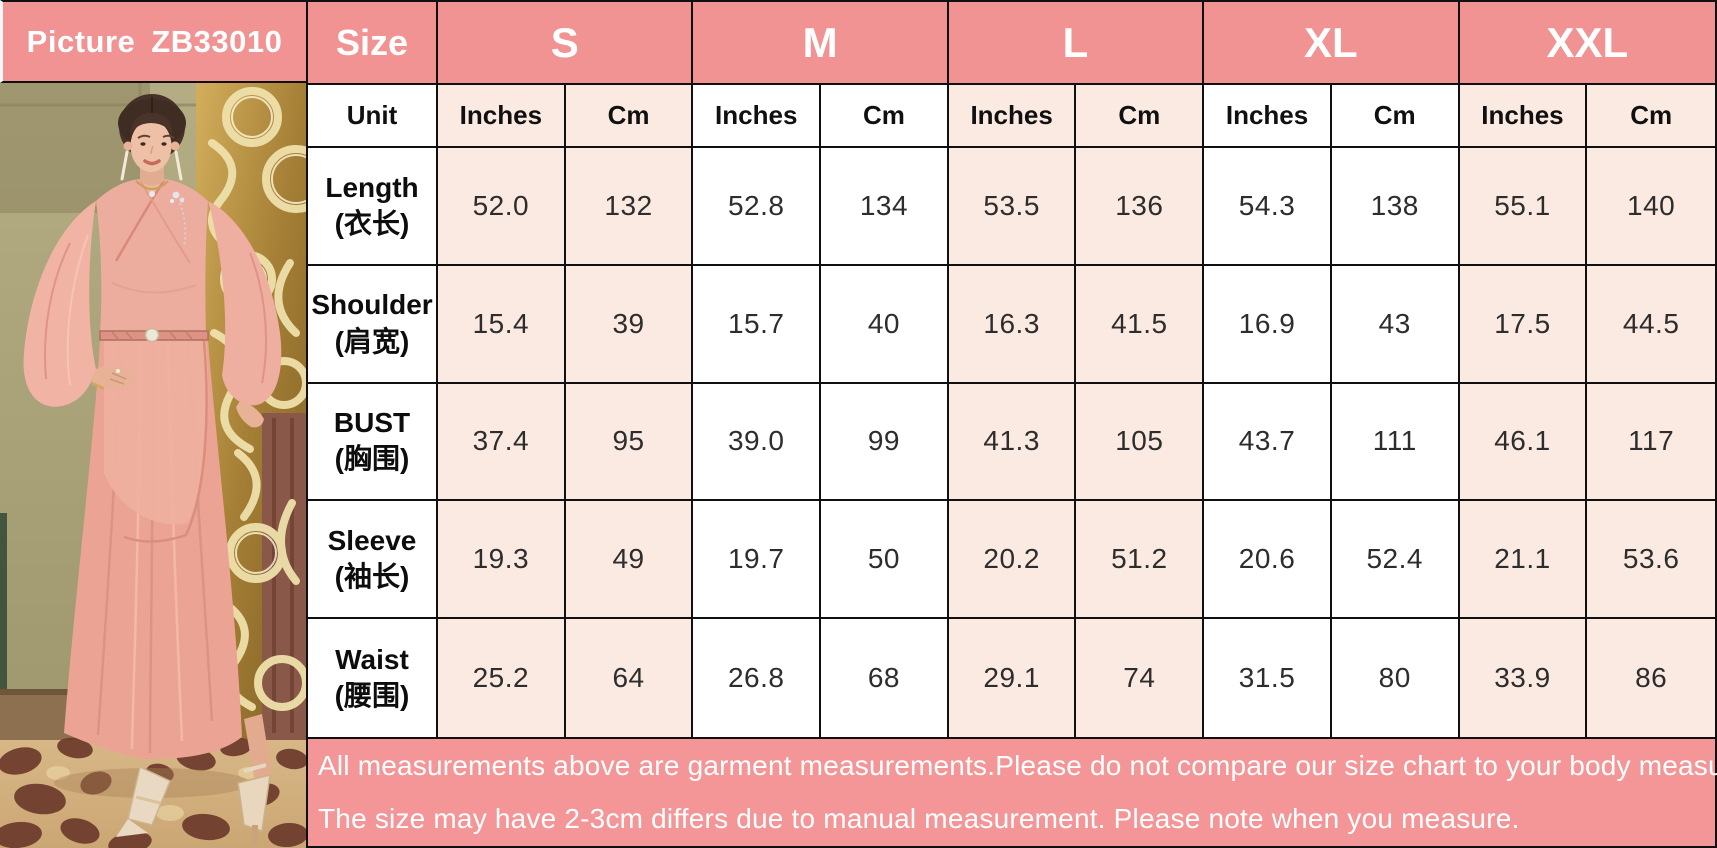 The image size is (1717, 848). Describe the element at coordinates (1268, 207) in the screenshot. I see `value-cell: 54.3` at that location.